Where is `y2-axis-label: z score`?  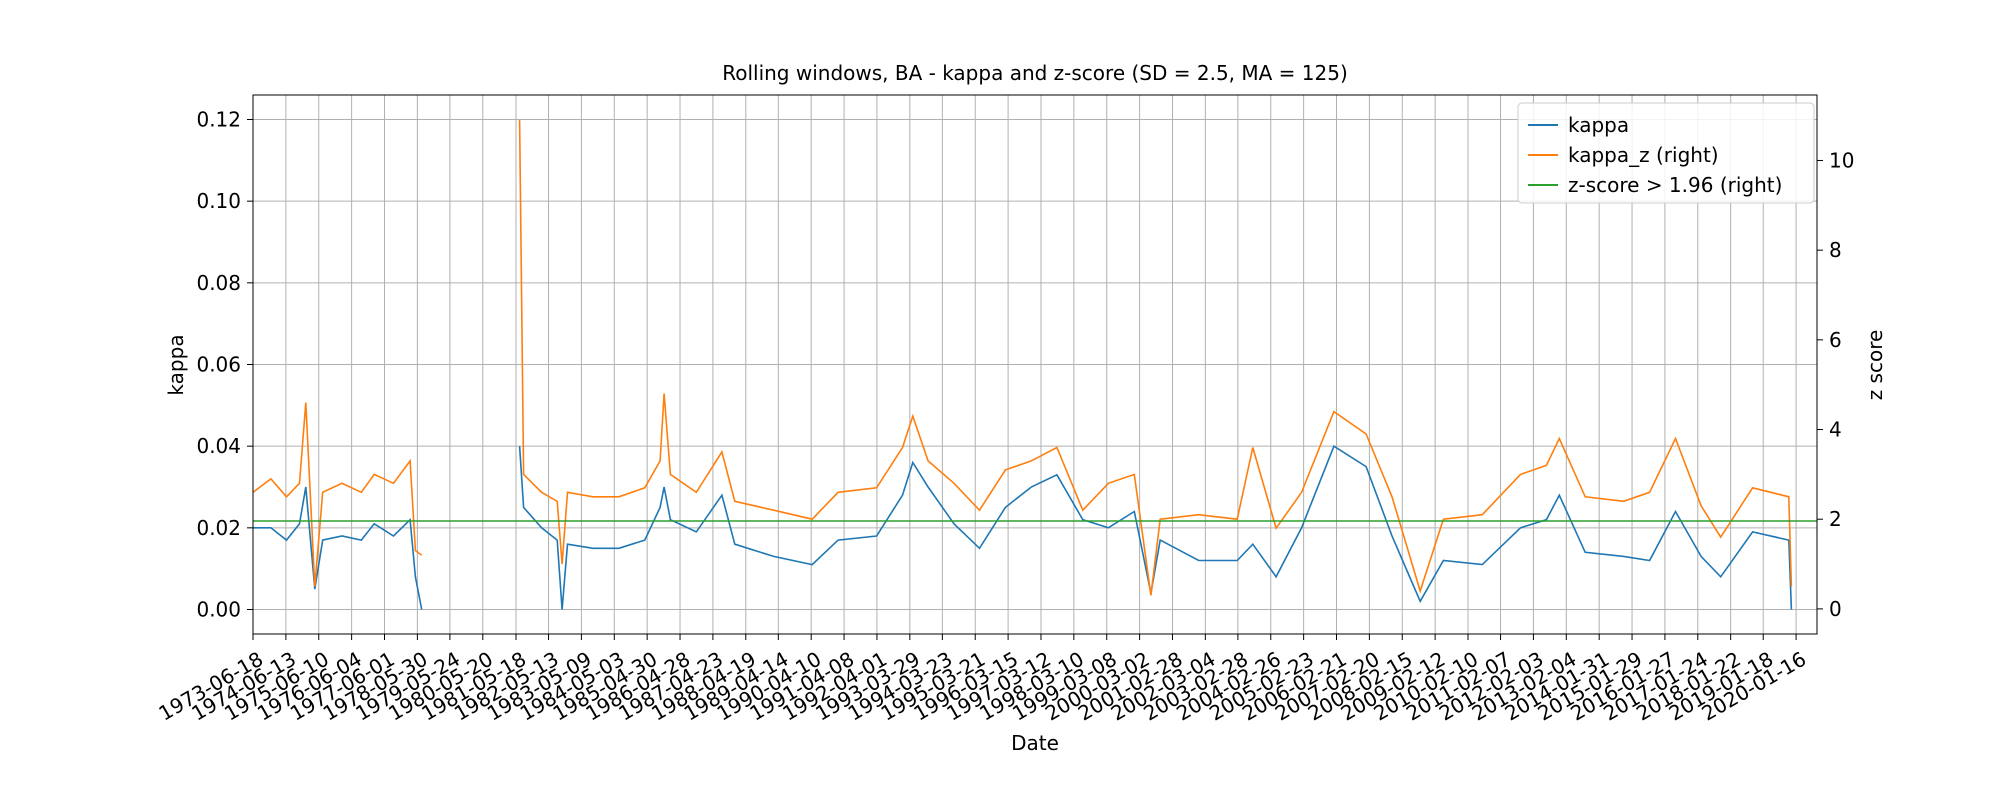 y2-axis-label: z score is located at coordinates (1875, 365).